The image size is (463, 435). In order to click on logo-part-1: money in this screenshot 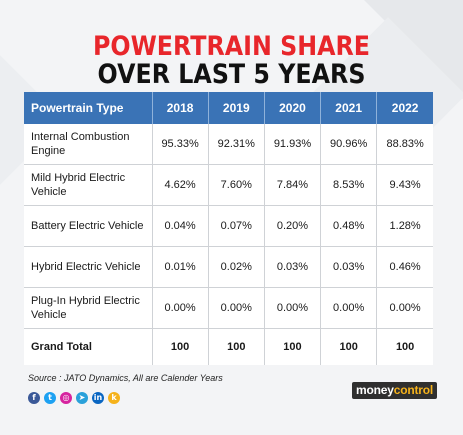, I will do `click(375, 390)`.